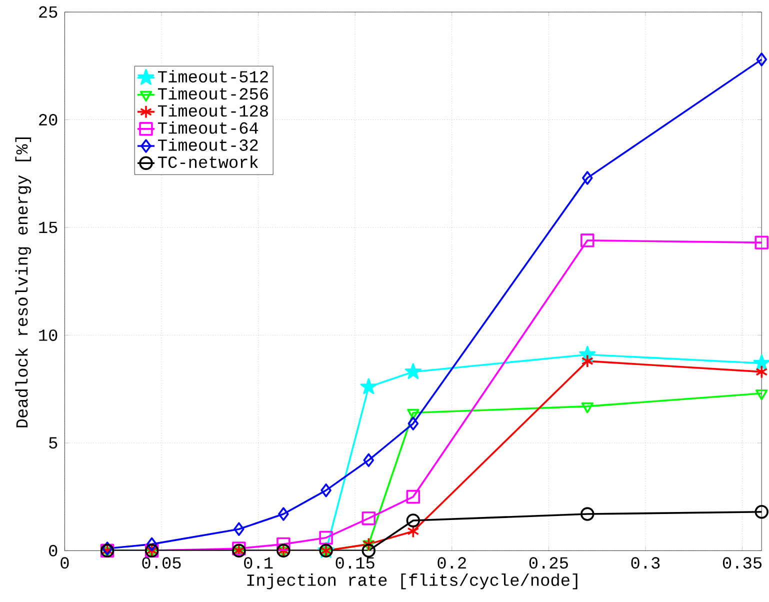 The width and height of the screenshot is (769, 602). I want to click on x-tick-label: 0.35, so click(742, 562).